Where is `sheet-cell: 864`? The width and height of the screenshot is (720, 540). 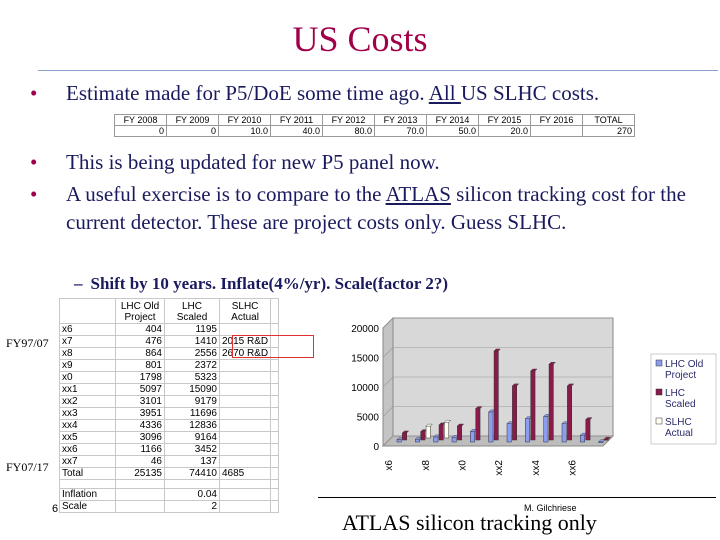
sheet-cell: 864 is located at coordinates (140, 353).